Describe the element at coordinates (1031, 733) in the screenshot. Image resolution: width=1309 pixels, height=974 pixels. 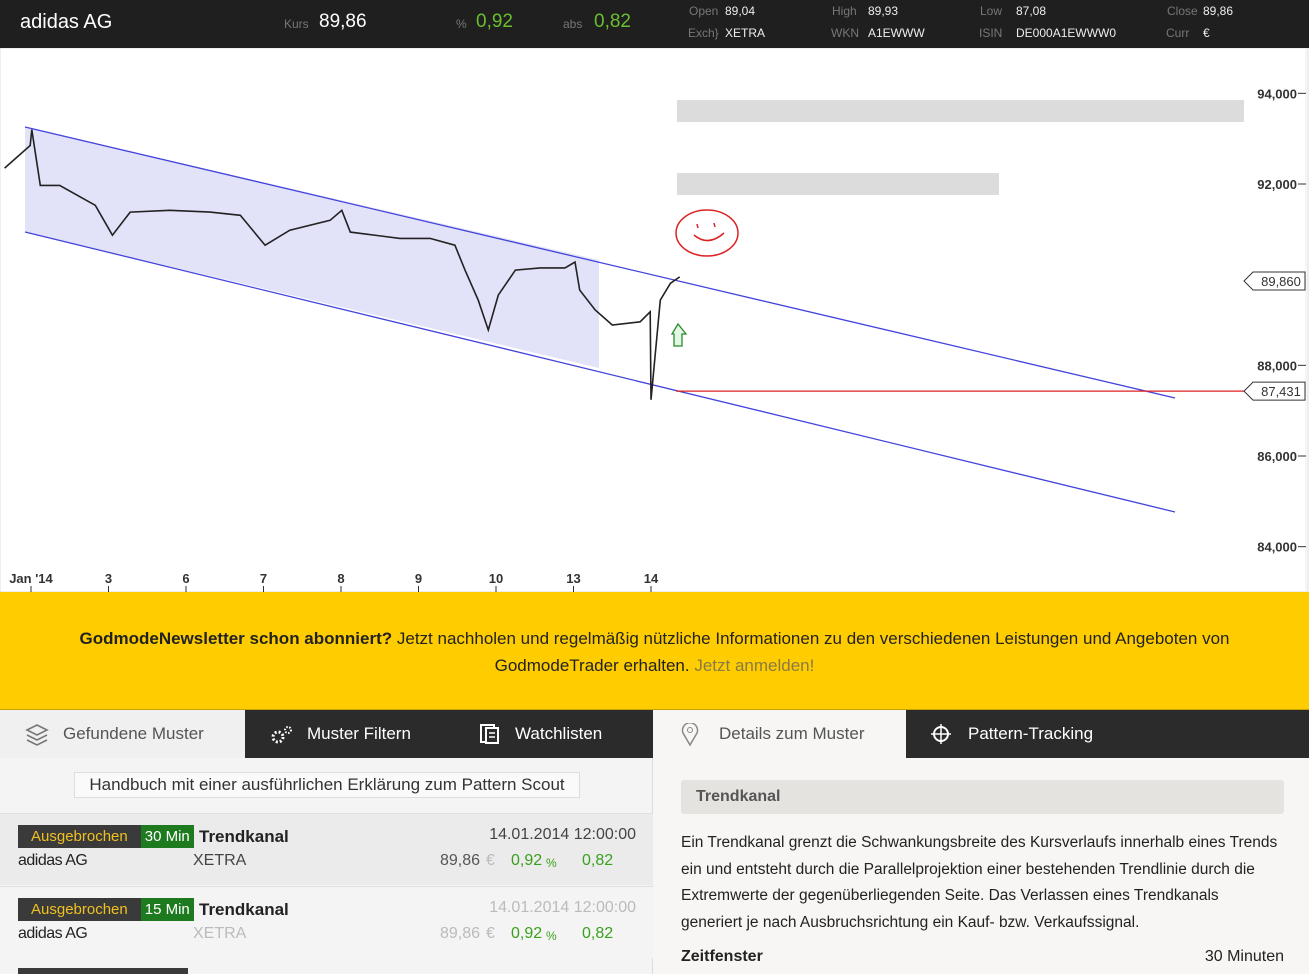
I see `tab-label: Pattern-Tracking` at that location.